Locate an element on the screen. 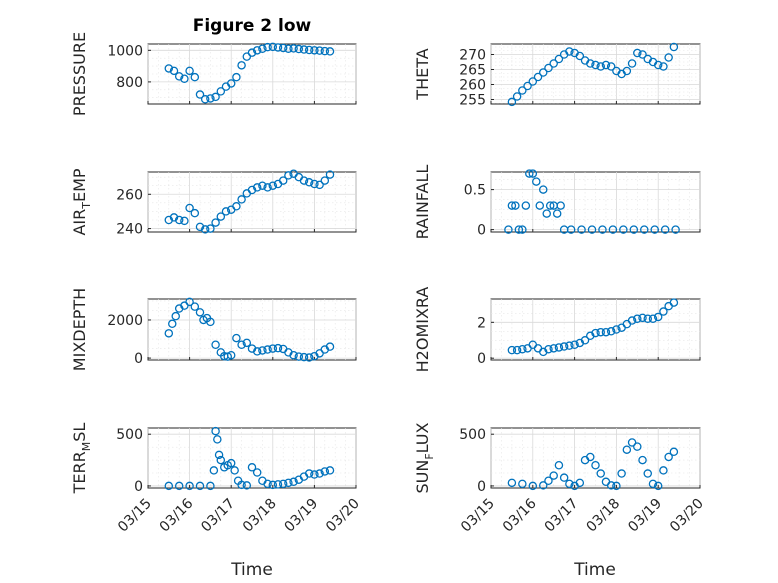 The image size is (778, 583). figure-title: Figure 2 low is located at coordinates (252, 26).